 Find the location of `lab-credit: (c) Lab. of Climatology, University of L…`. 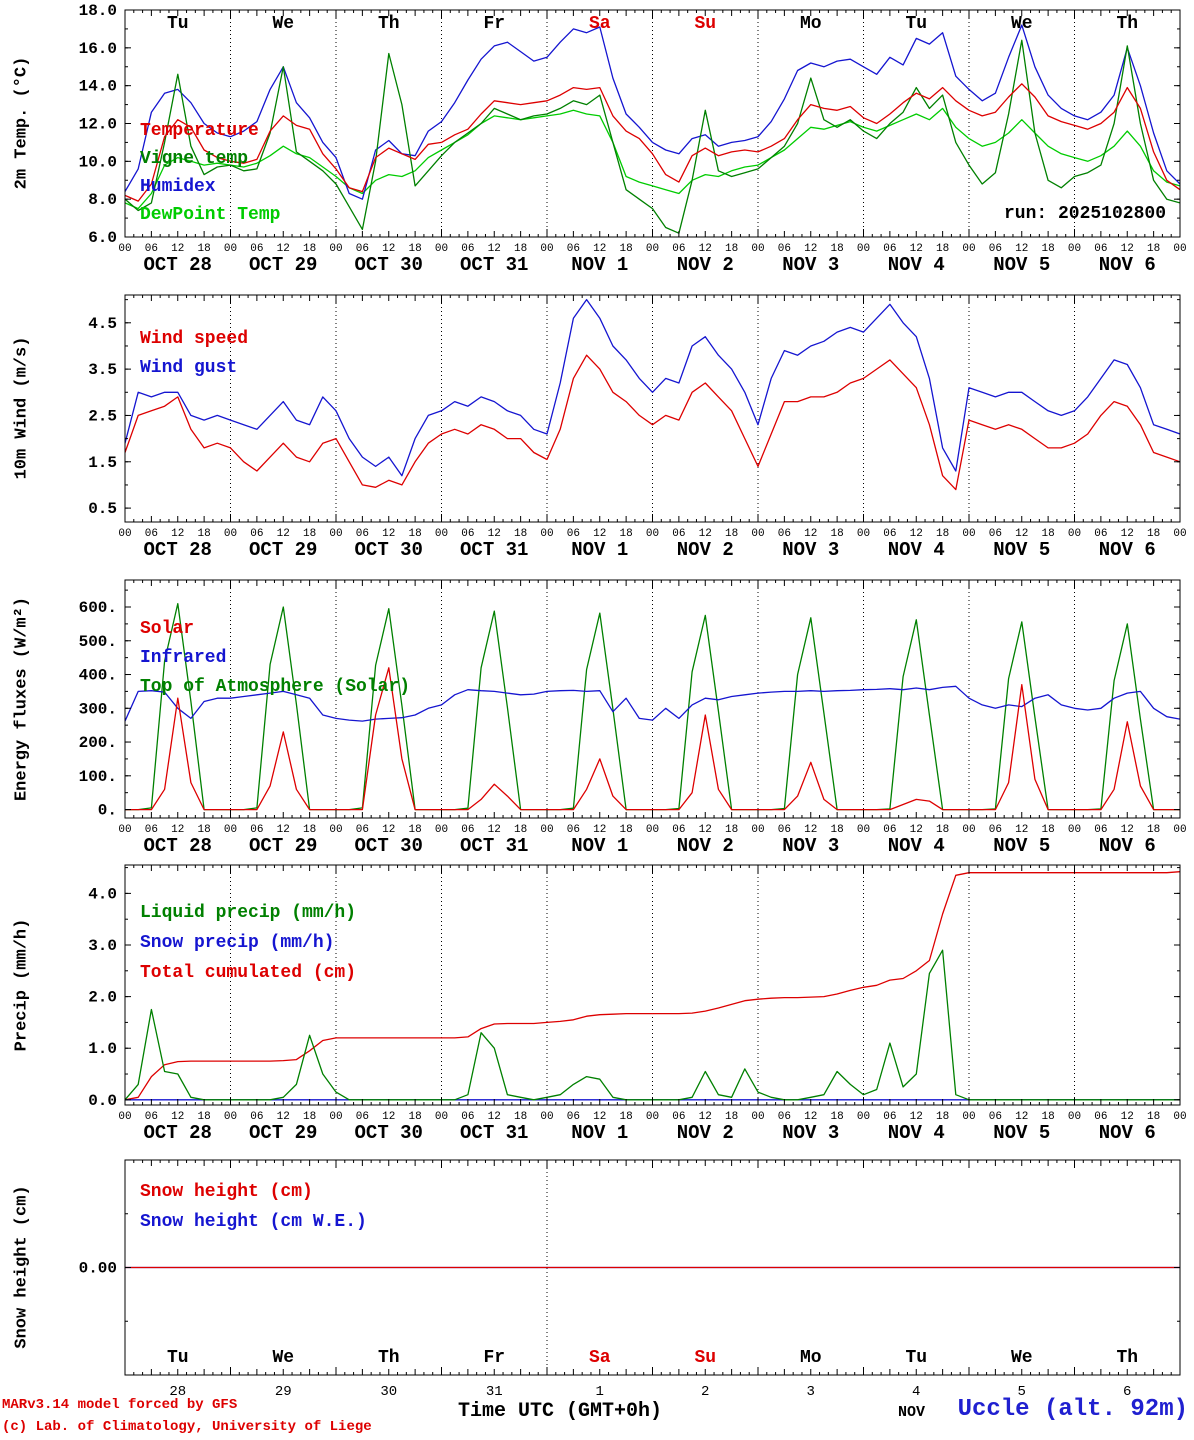

lab-credit: (c) Lab. of Climatology, University of L… is located at coordinates (187, 1427).